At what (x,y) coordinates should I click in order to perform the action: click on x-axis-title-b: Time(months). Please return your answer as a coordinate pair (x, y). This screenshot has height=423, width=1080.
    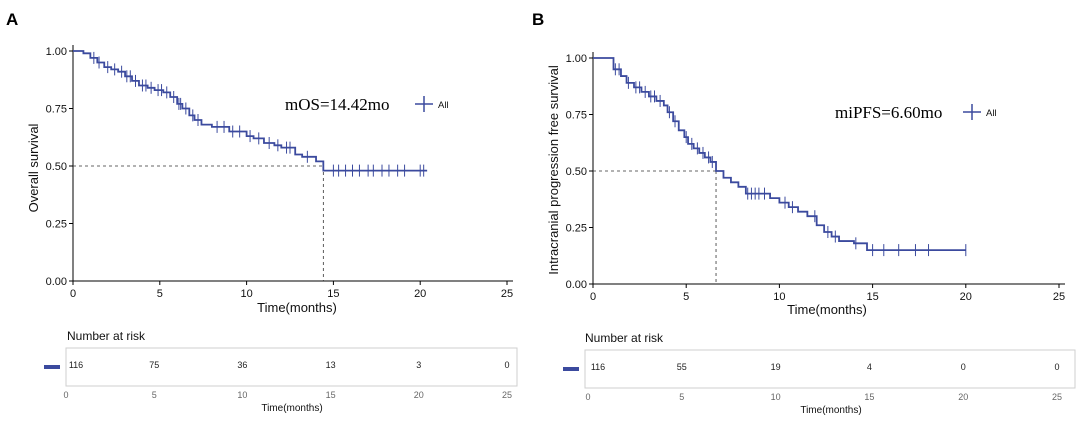
    Looking at the image, I should click on (827, 309).